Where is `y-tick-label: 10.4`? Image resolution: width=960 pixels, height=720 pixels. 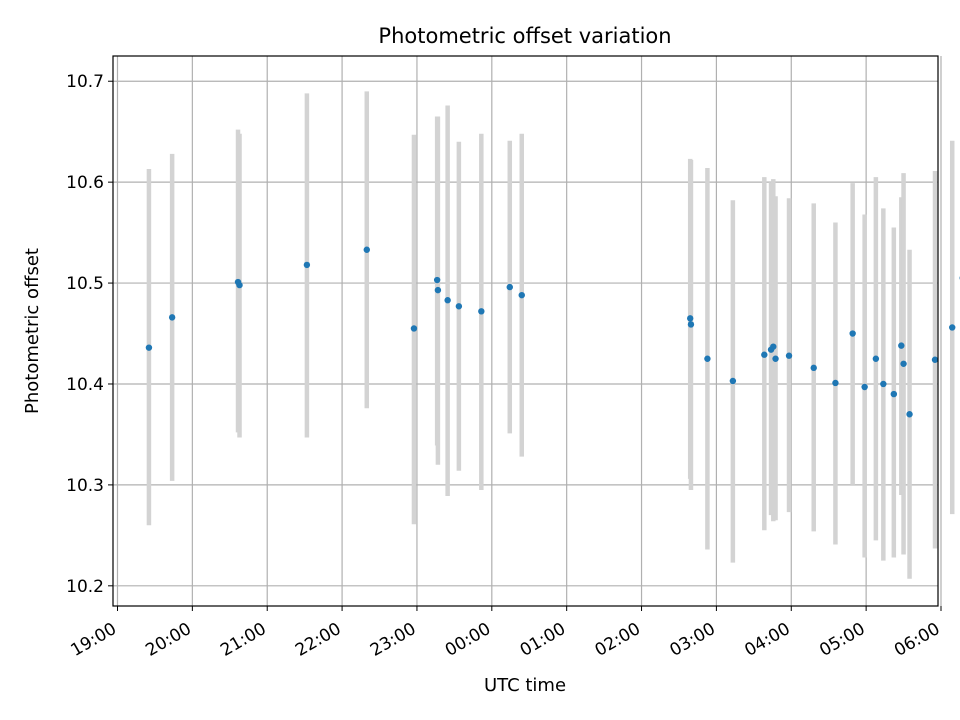 y-tick-label: 10.4 is located at coordinates (85, 385).